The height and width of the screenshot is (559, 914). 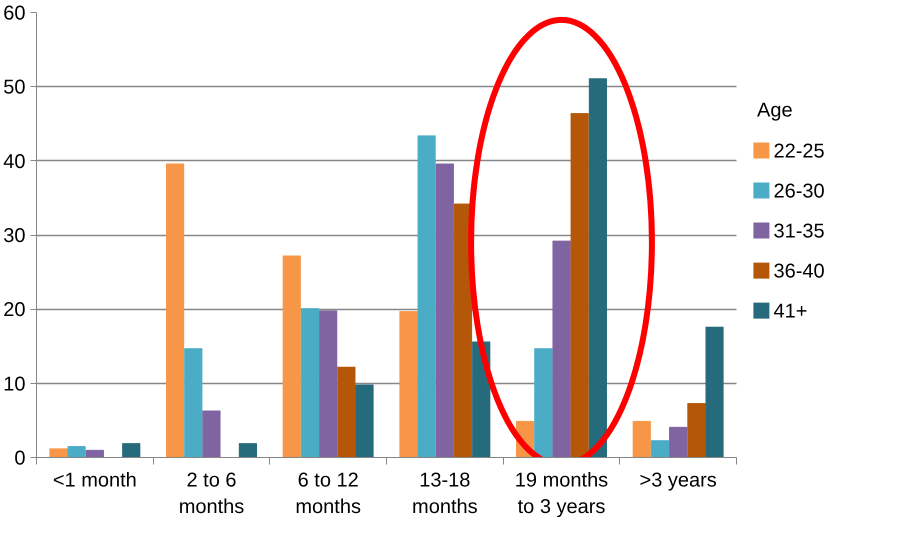 What do you see at coordinates (14, 161) in the screenshot?
I see `y-tick-label: 40` at bounding box center [14, 161].